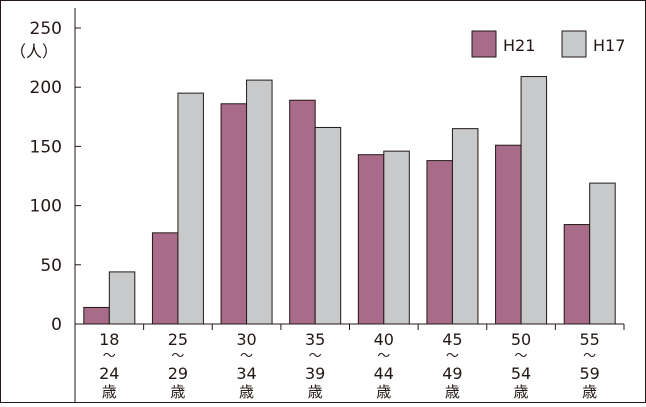 The image size is (646, 407). I want to click on category-to-25: 29, so click(178, 373).